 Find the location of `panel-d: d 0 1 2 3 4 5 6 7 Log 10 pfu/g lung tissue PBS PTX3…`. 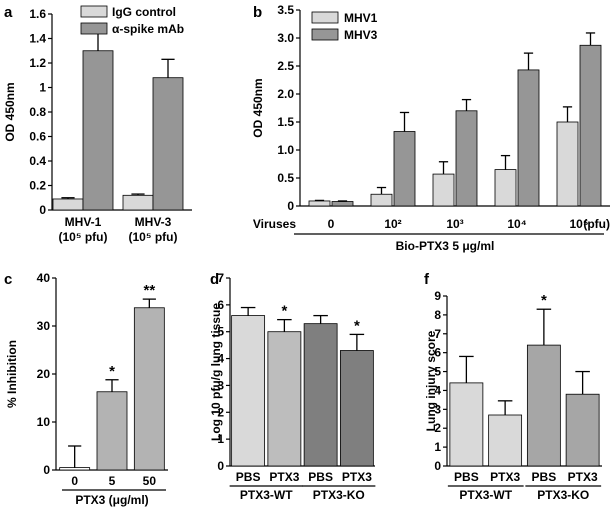

panel-d: d 0 1 2 3 4 5 6 7 Log 10 pfu/g lung tissue PBS PTX3… is located at coordinates (292, 386).